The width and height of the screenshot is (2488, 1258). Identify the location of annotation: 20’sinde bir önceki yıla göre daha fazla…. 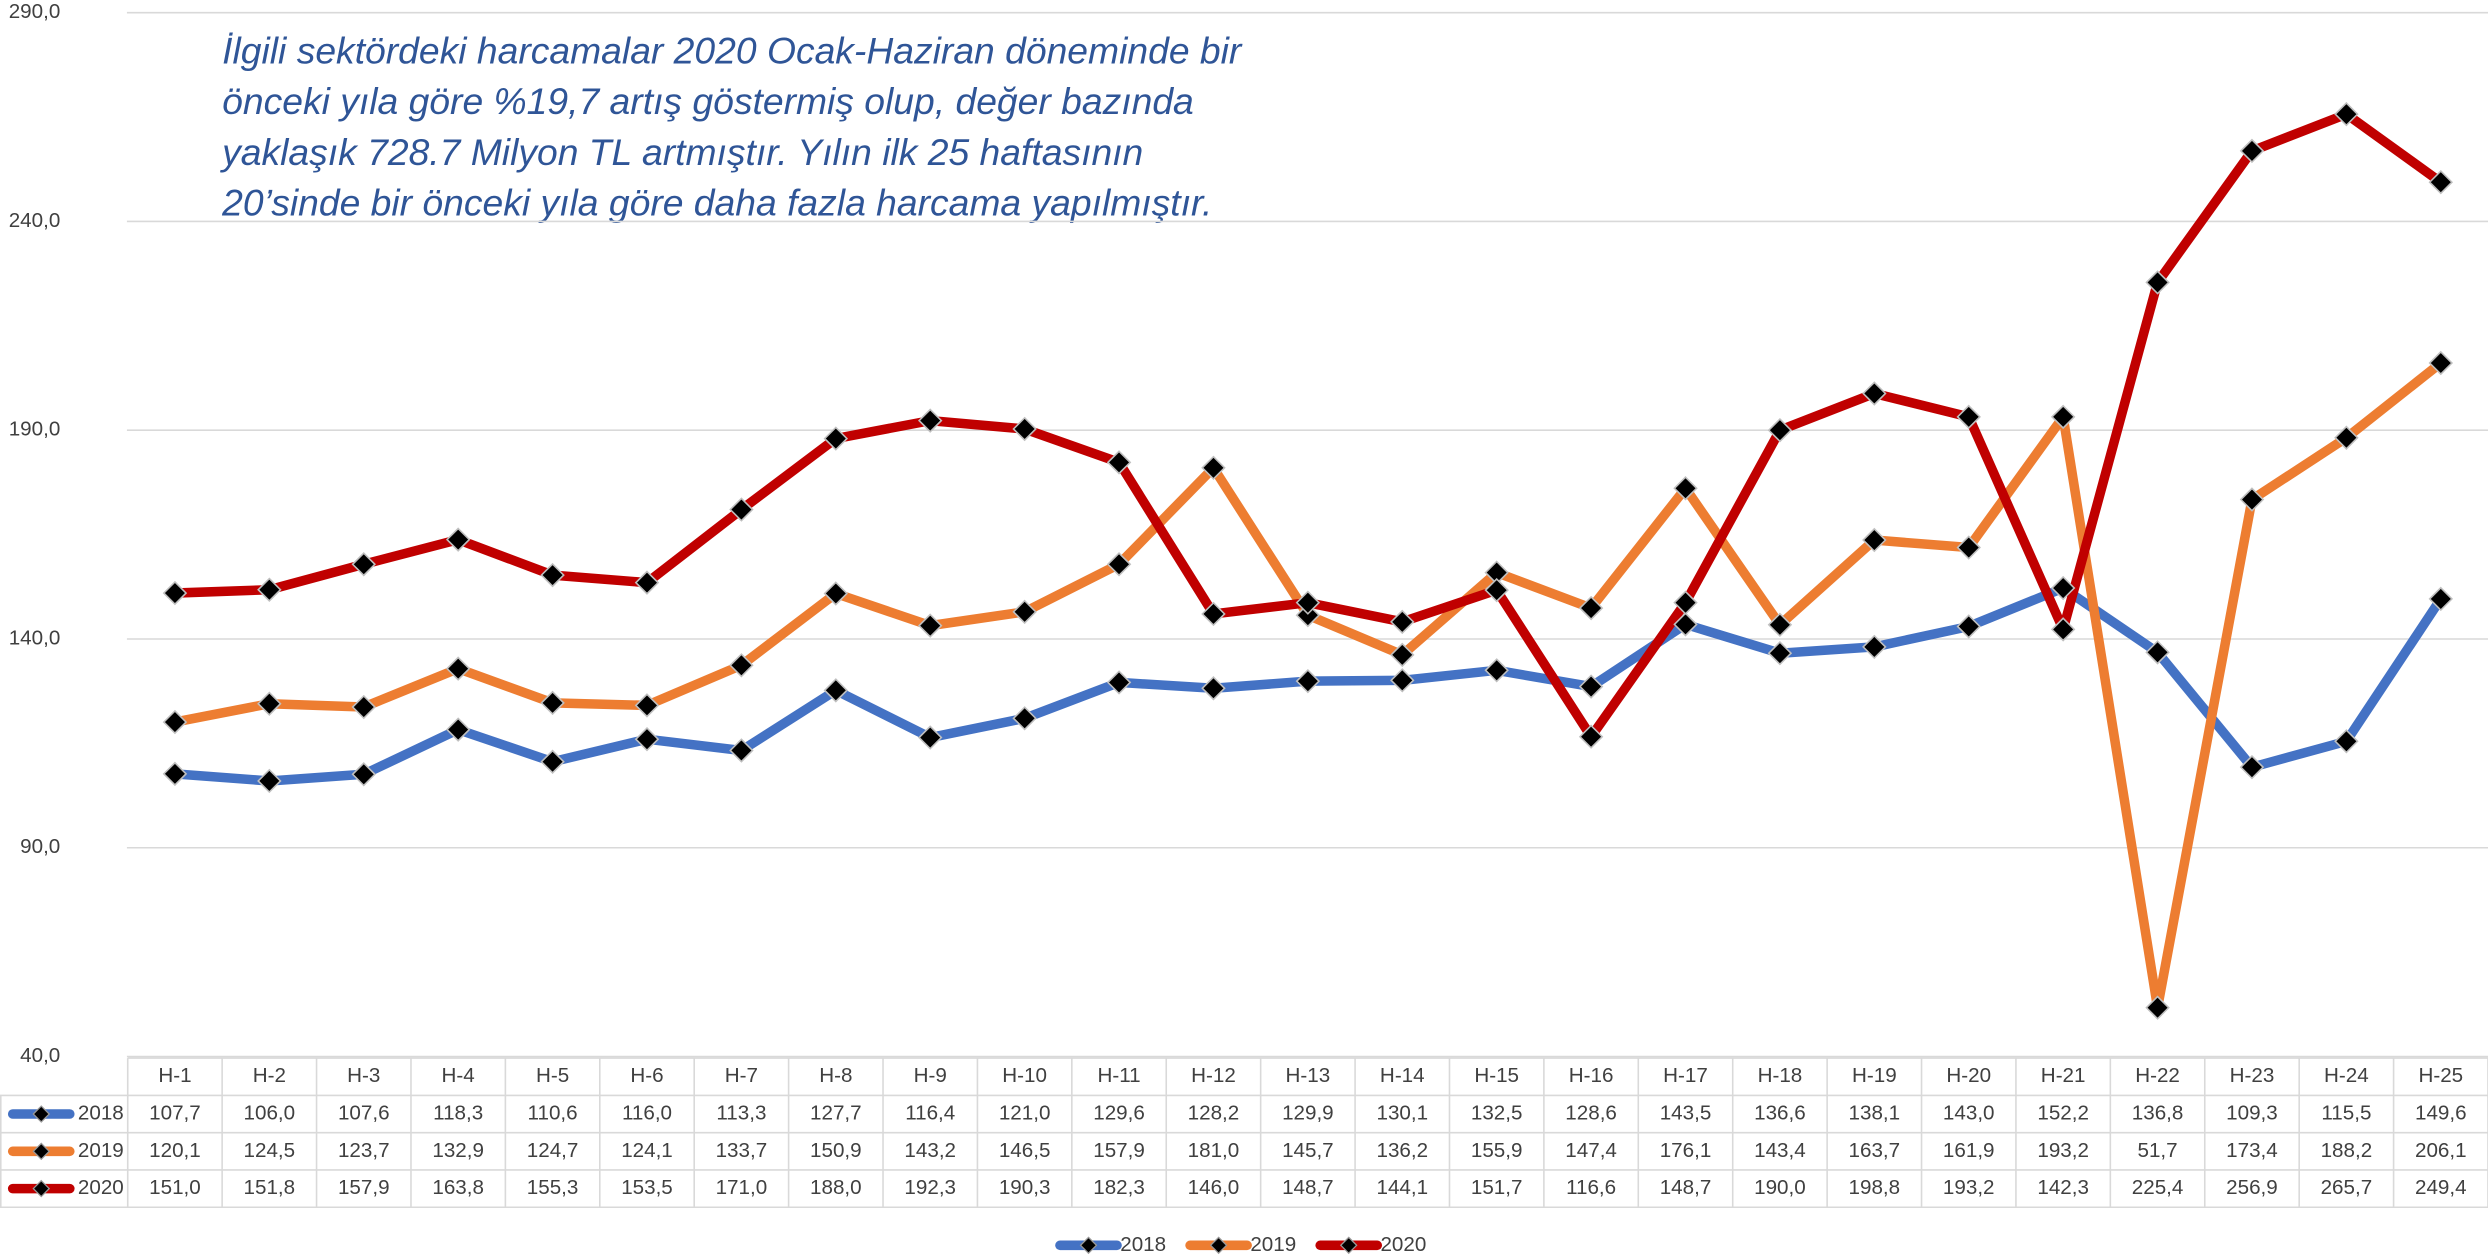
(716, 203).